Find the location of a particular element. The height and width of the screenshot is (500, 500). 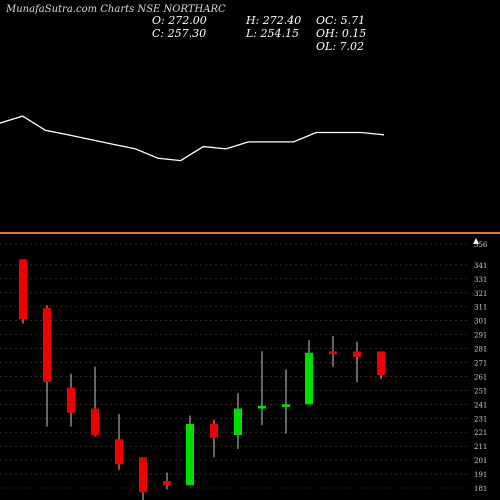

y-tick-label: 341 is located at coordinates (480, 266).